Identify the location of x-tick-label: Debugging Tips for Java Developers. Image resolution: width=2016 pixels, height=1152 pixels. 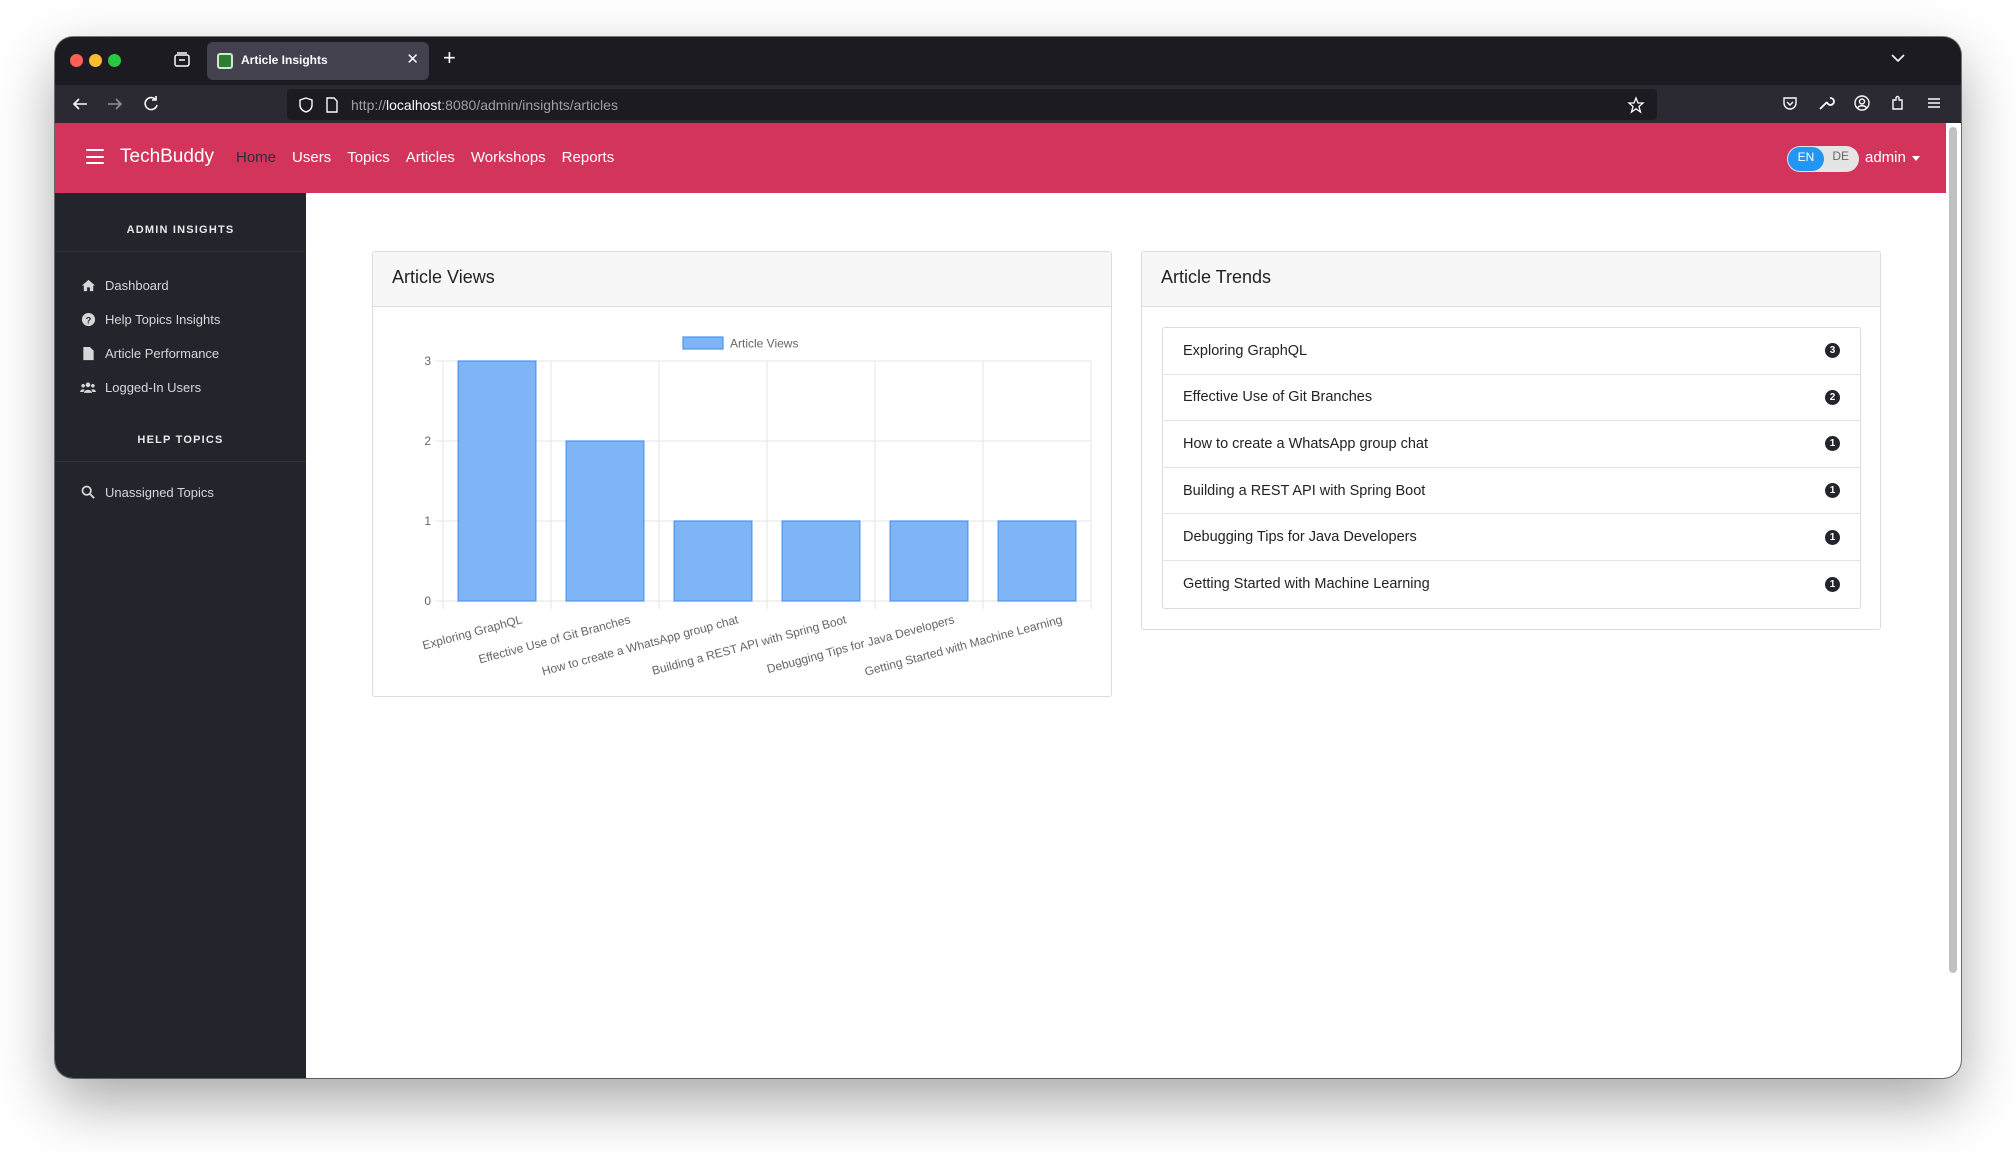
(860, 644).